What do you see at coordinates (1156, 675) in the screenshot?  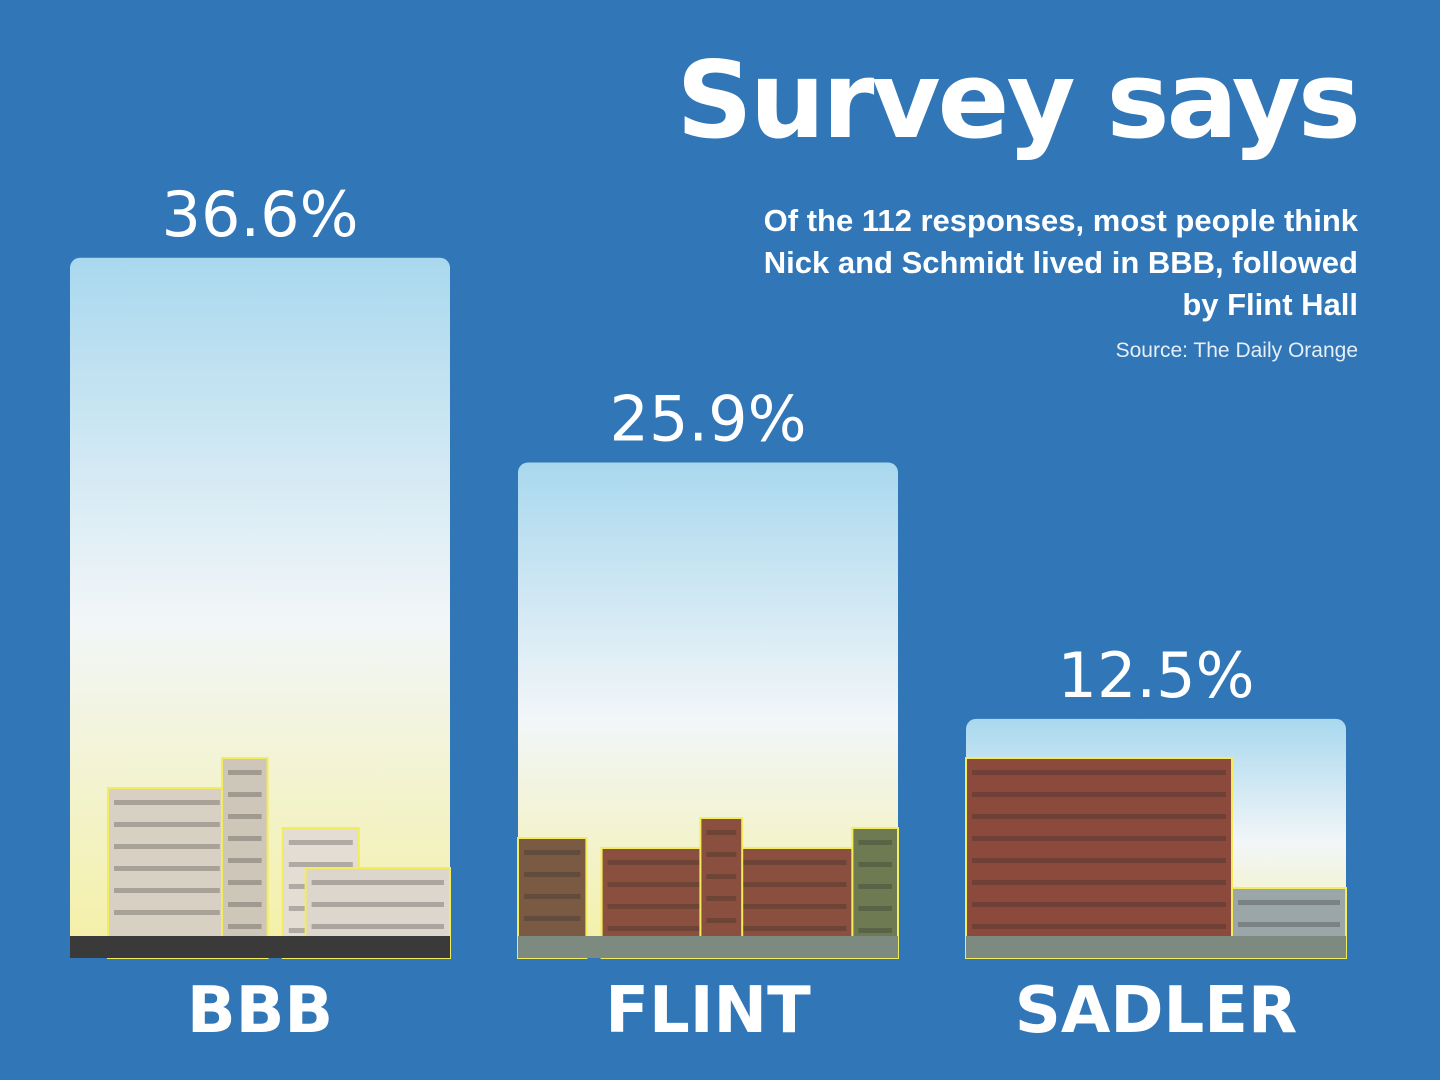 I see `data-label: 12.5%` at bounding box center [1156, 675].